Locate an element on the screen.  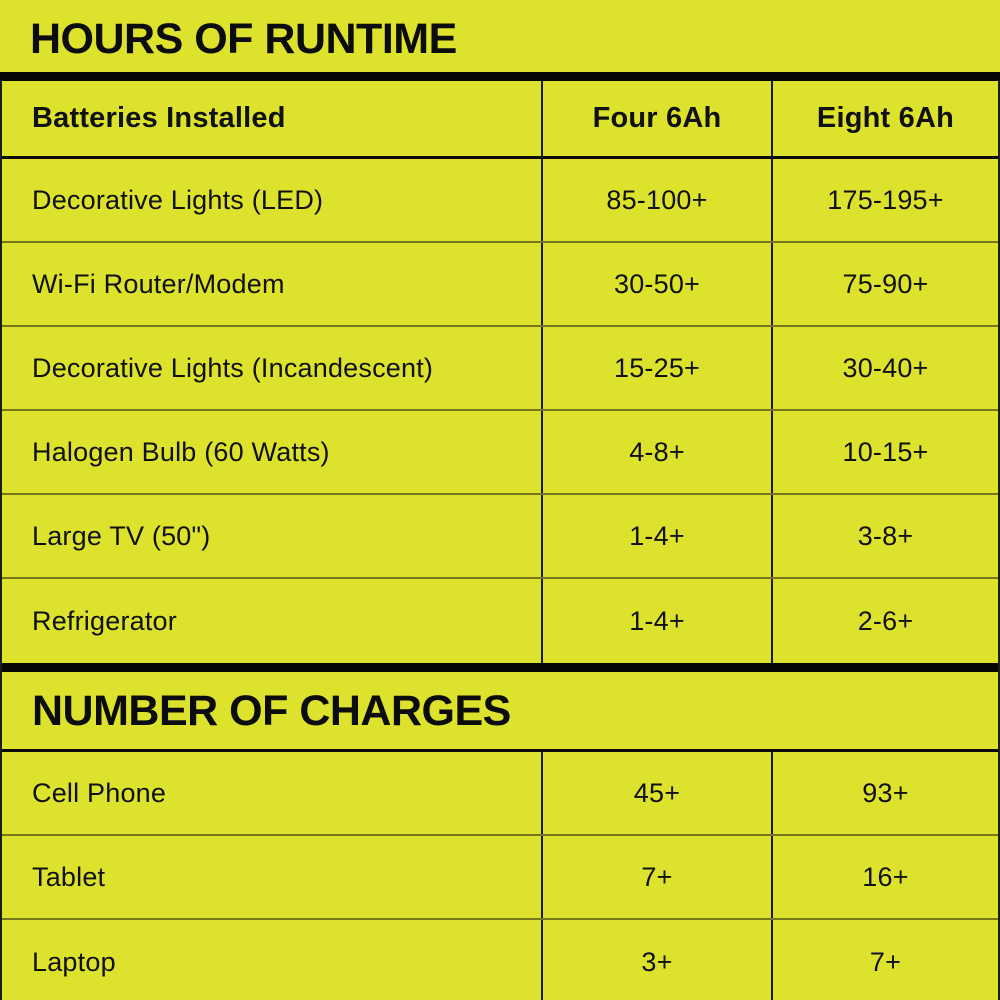
charges-value-four-6ah: 7+ is located at coordinates (656, 877).